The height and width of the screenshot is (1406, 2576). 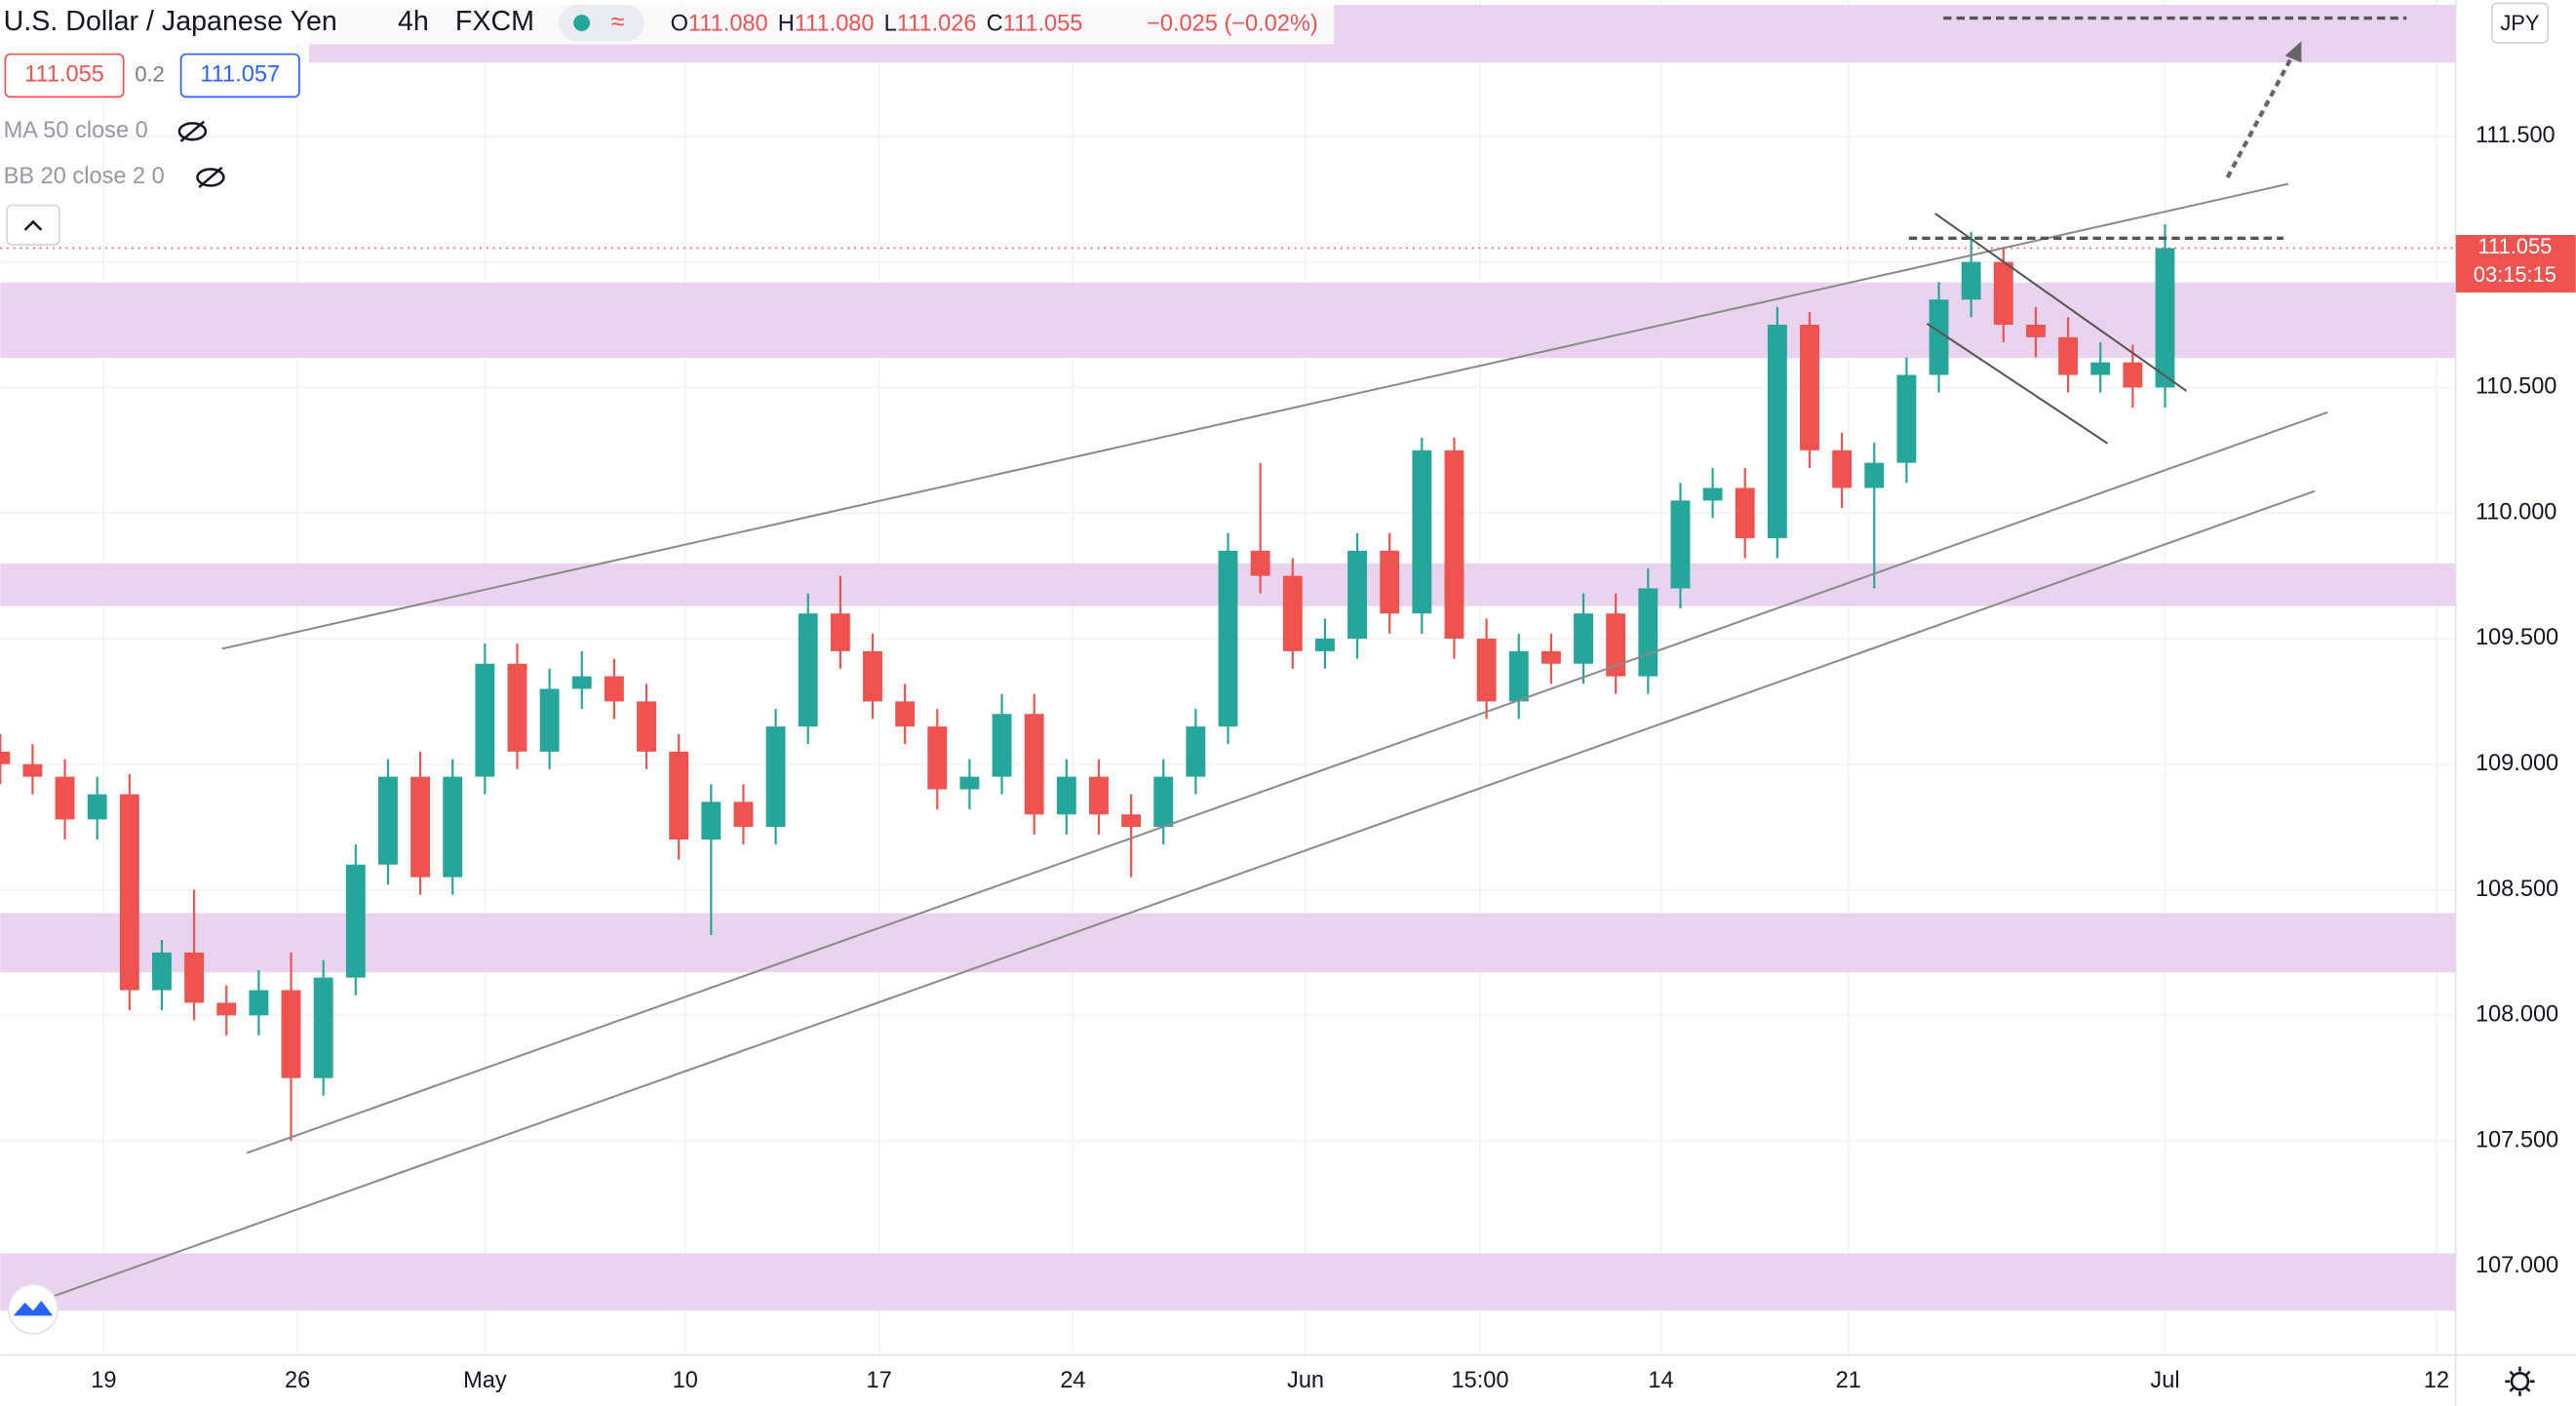 What do you see at coordinates (2517, 636) in the screenshot?
I see `y-tick-label: 109.500` at bounding box center [2517, 636].